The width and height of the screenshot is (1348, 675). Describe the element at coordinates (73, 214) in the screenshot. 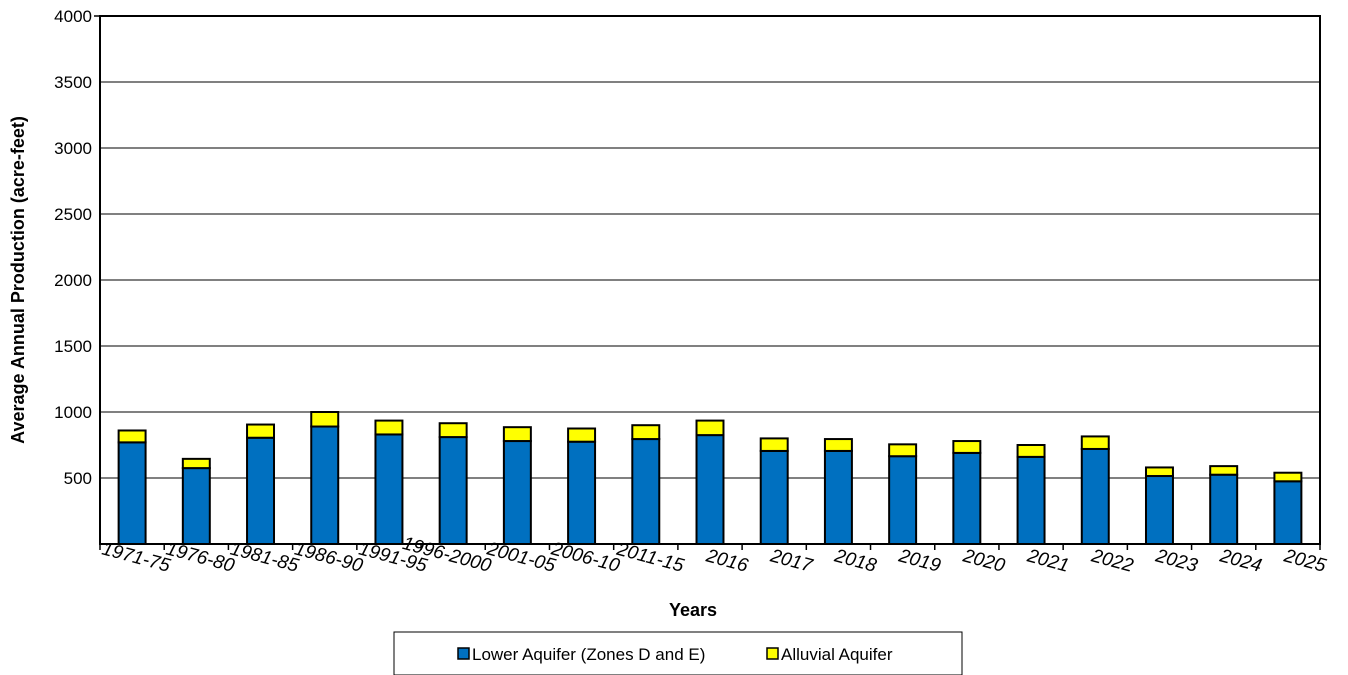

I see `y-tick-label: 2500` at that location.